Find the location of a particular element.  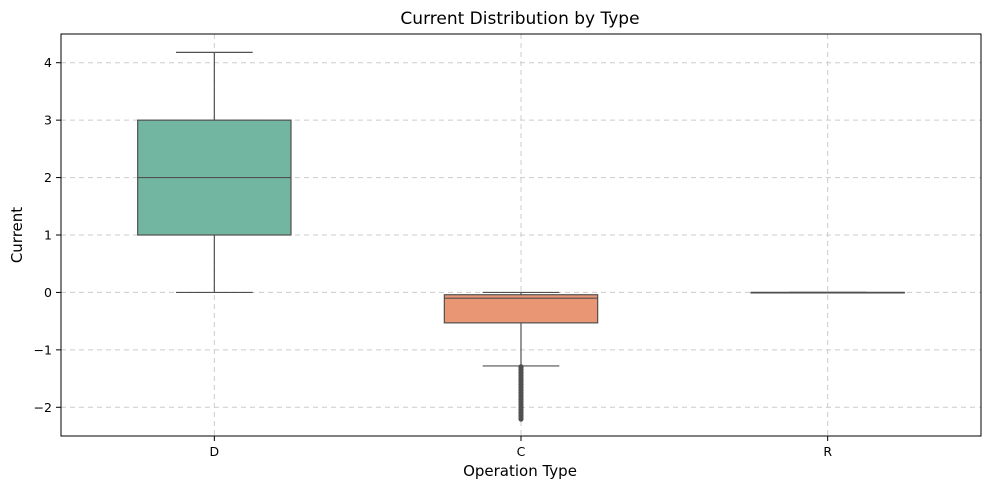

y-tick-label: 0 is located at coordinates (48, 292).